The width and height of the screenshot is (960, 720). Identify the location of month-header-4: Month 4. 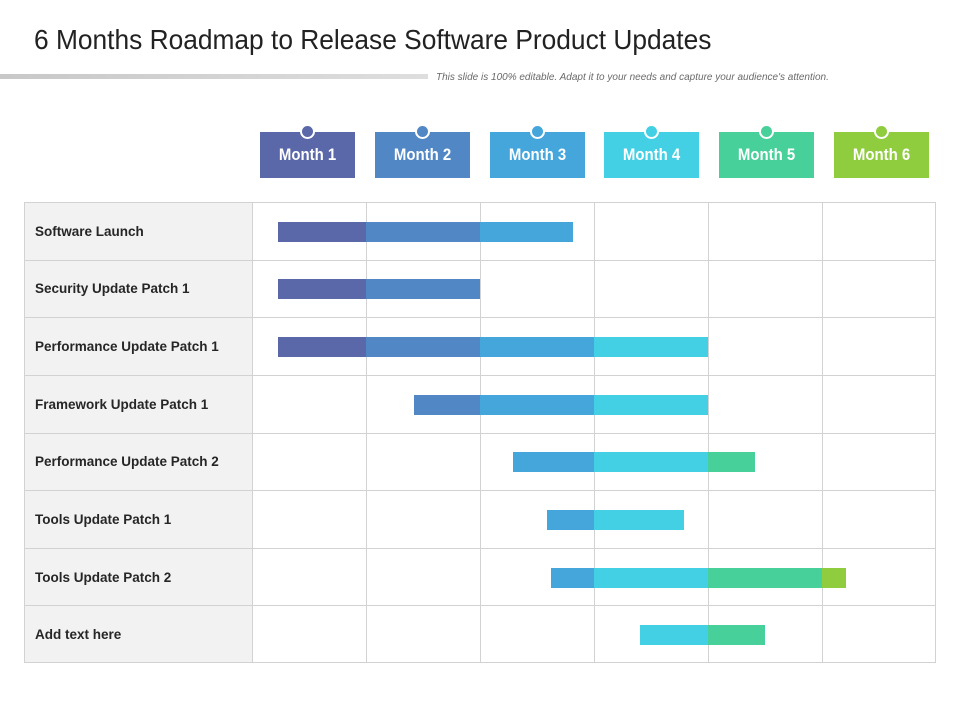
(652, 151).